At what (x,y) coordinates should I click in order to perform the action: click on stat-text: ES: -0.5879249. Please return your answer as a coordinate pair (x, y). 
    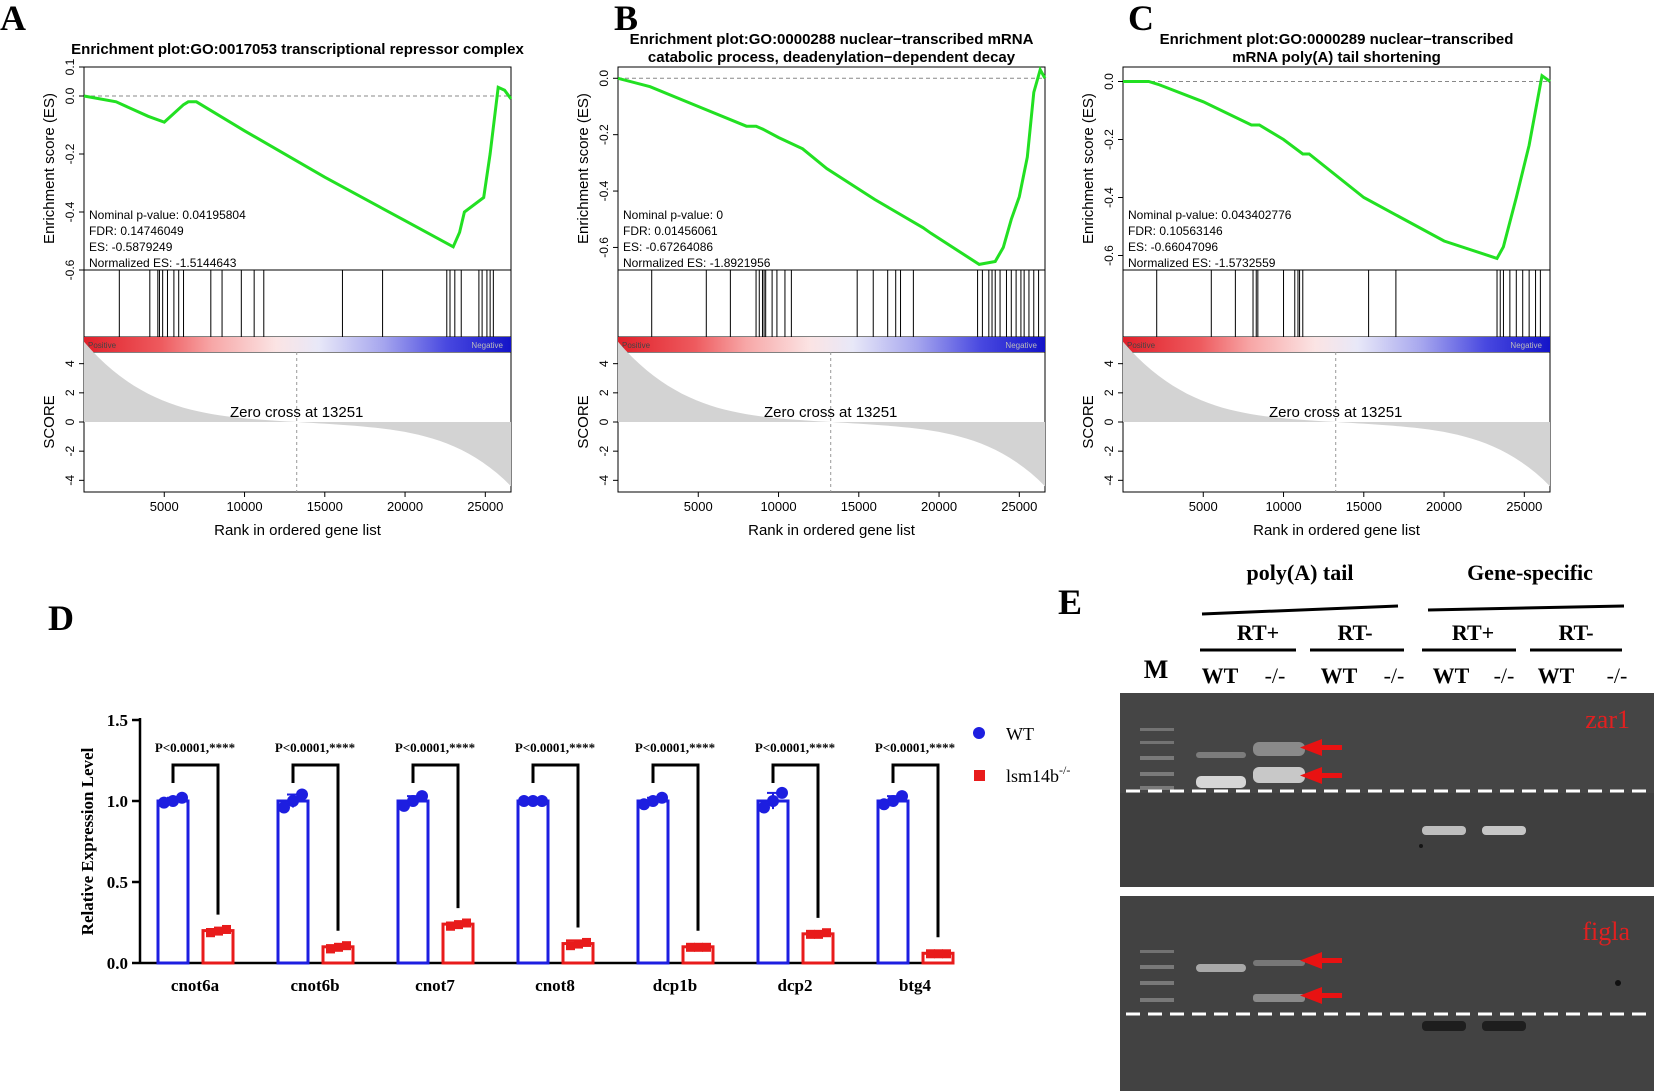
    Looking at the image, I should click on (131, 247).